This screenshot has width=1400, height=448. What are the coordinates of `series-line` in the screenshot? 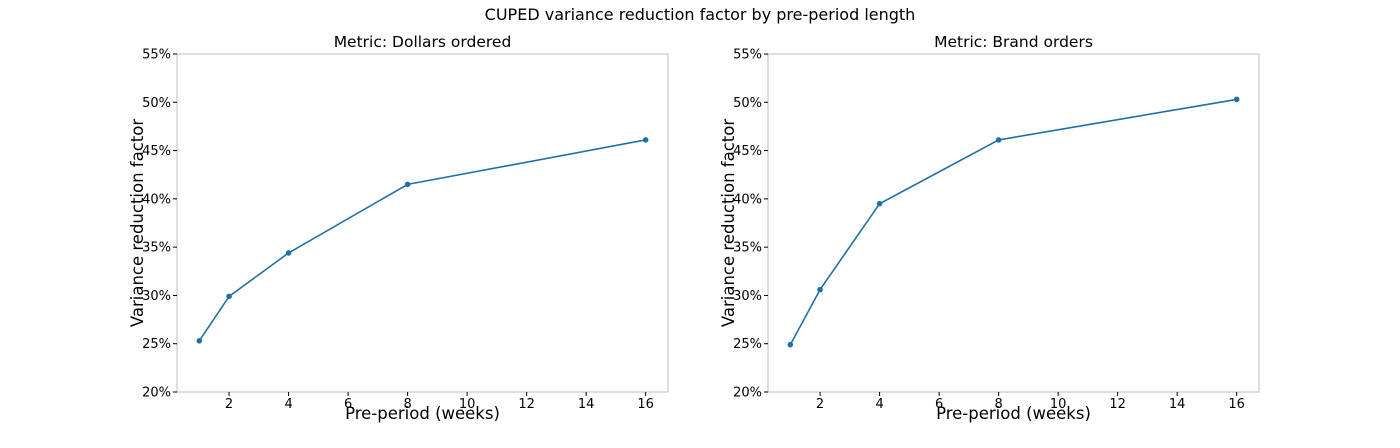 It's located at (422, 240).